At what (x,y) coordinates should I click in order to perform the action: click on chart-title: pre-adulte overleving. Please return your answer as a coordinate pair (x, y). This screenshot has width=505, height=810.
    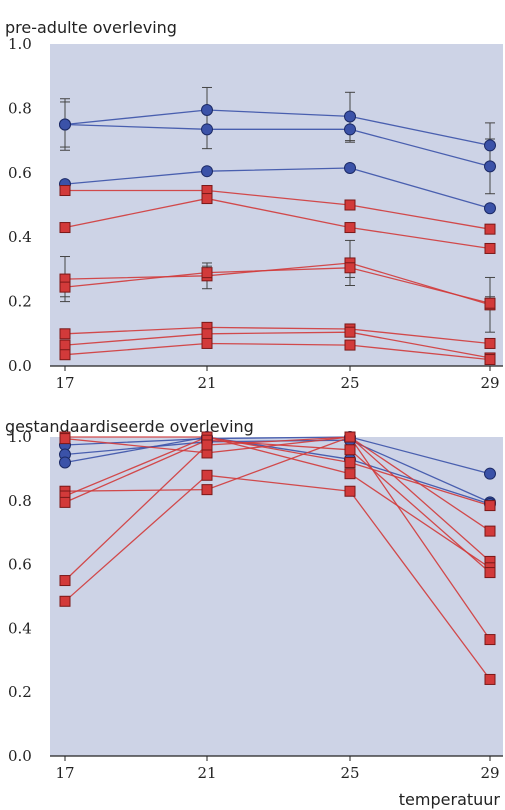
    Looking at the image, I should click on (91, 27).